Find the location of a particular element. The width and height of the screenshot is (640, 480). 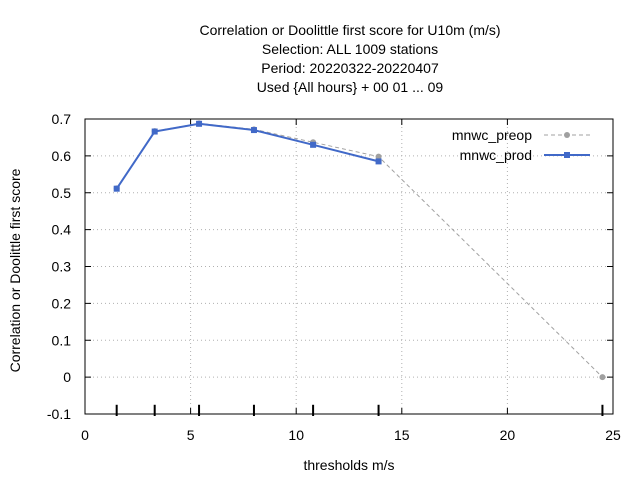

y-tick-label: 0.1 is located at coordinates (62, 340).